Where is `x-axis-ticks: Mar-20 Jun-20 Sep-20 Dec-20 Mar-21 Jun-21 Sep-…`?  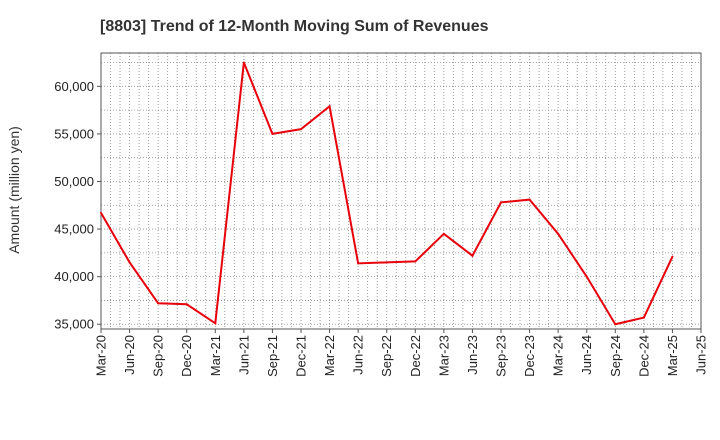
x-axis-ticks: Mar-20 Jun-20 Sep-20 Dec-20 Mar-21 Jun-21 Sep-… is located at coordinates (401, 353).